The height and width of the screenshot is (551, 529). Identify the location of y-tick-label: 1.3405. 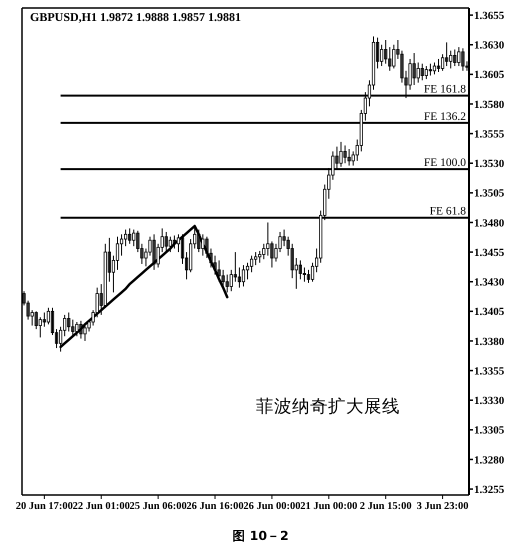
(489, 312).